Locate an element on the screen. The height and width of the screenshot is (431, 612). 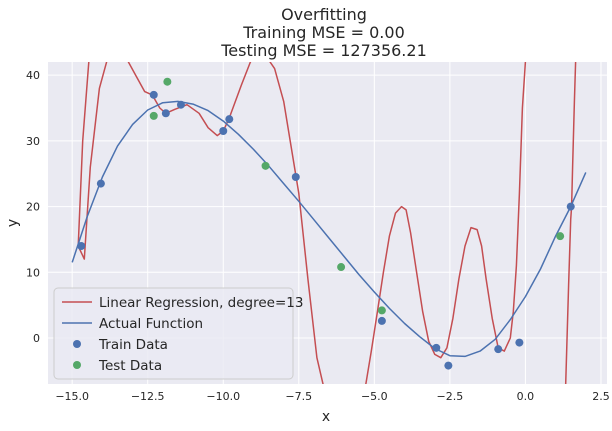
x-tick-label: −10.0 is located at coordinates (223, 396).